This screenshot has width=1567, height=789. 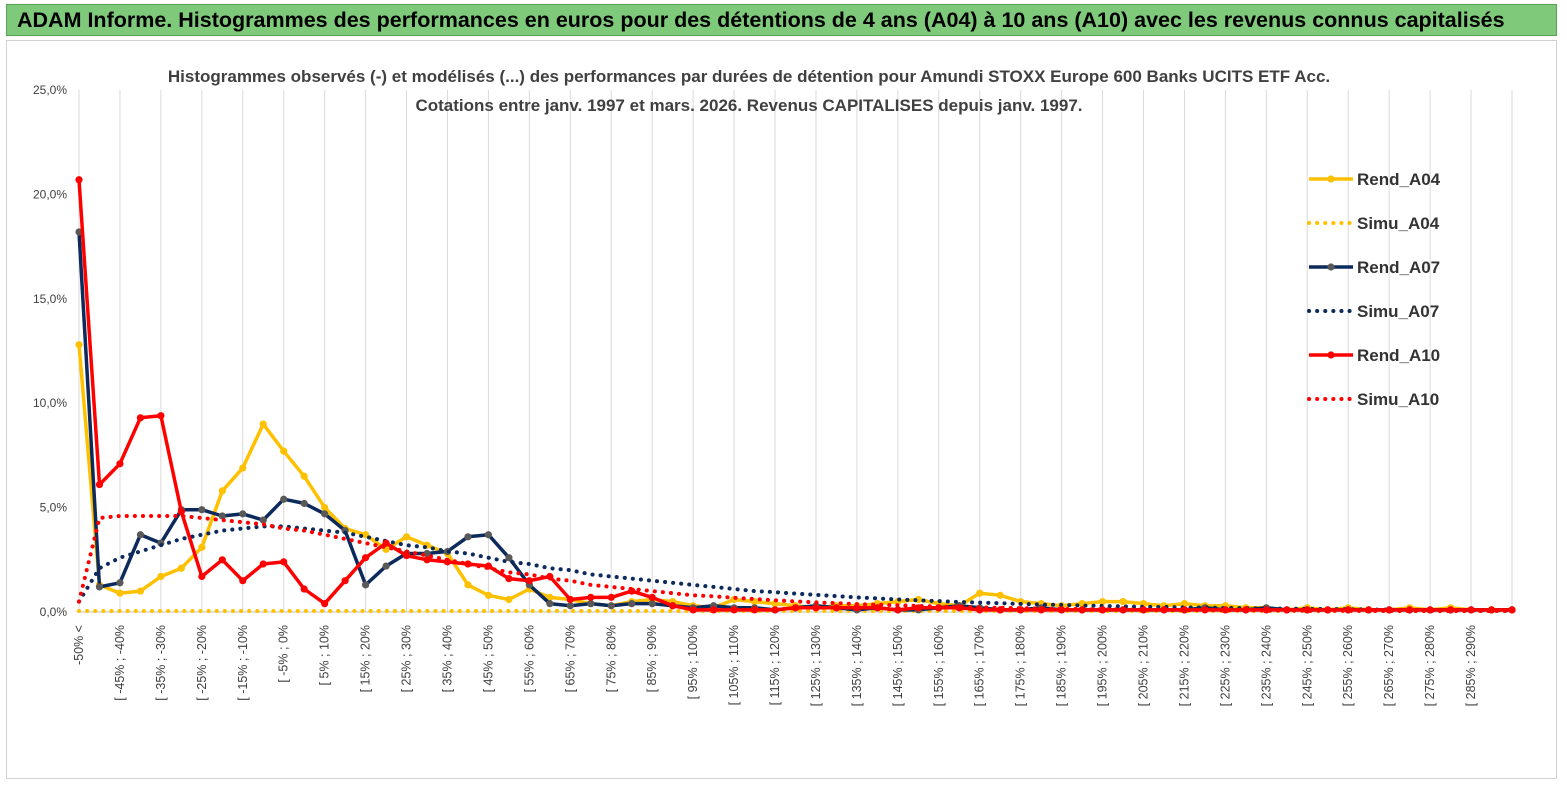 I want to click on y-tick-label: 20,0%, so click(x=50, y=194).